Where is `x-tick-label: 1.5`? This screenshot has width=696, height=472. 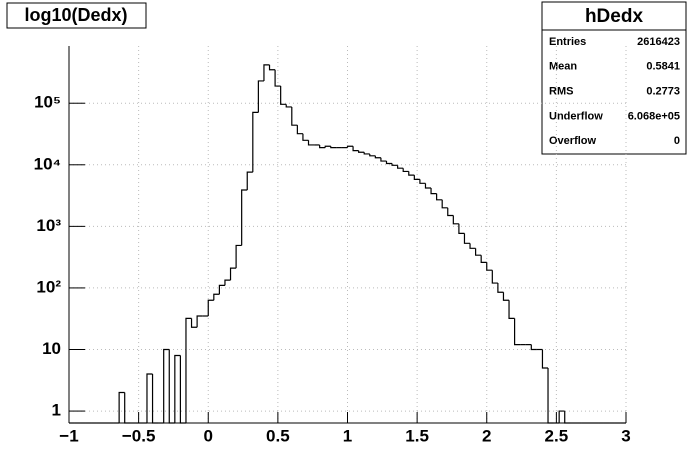 x-tick-label: 1.5 is located at coordinates (417, 435).